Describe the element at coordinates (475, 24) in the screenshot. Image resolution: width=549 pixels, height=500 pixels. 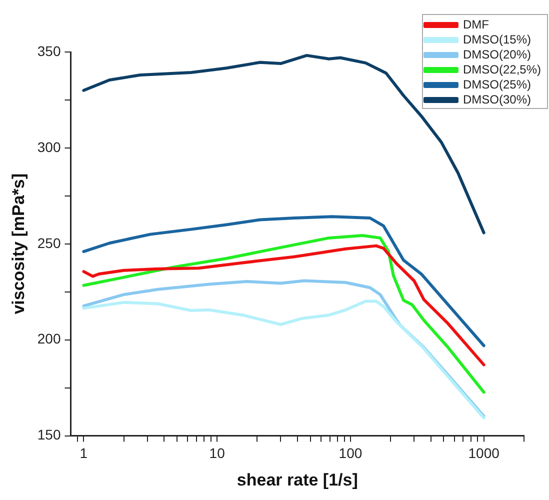
I see `legend-label: DMF` at that location.